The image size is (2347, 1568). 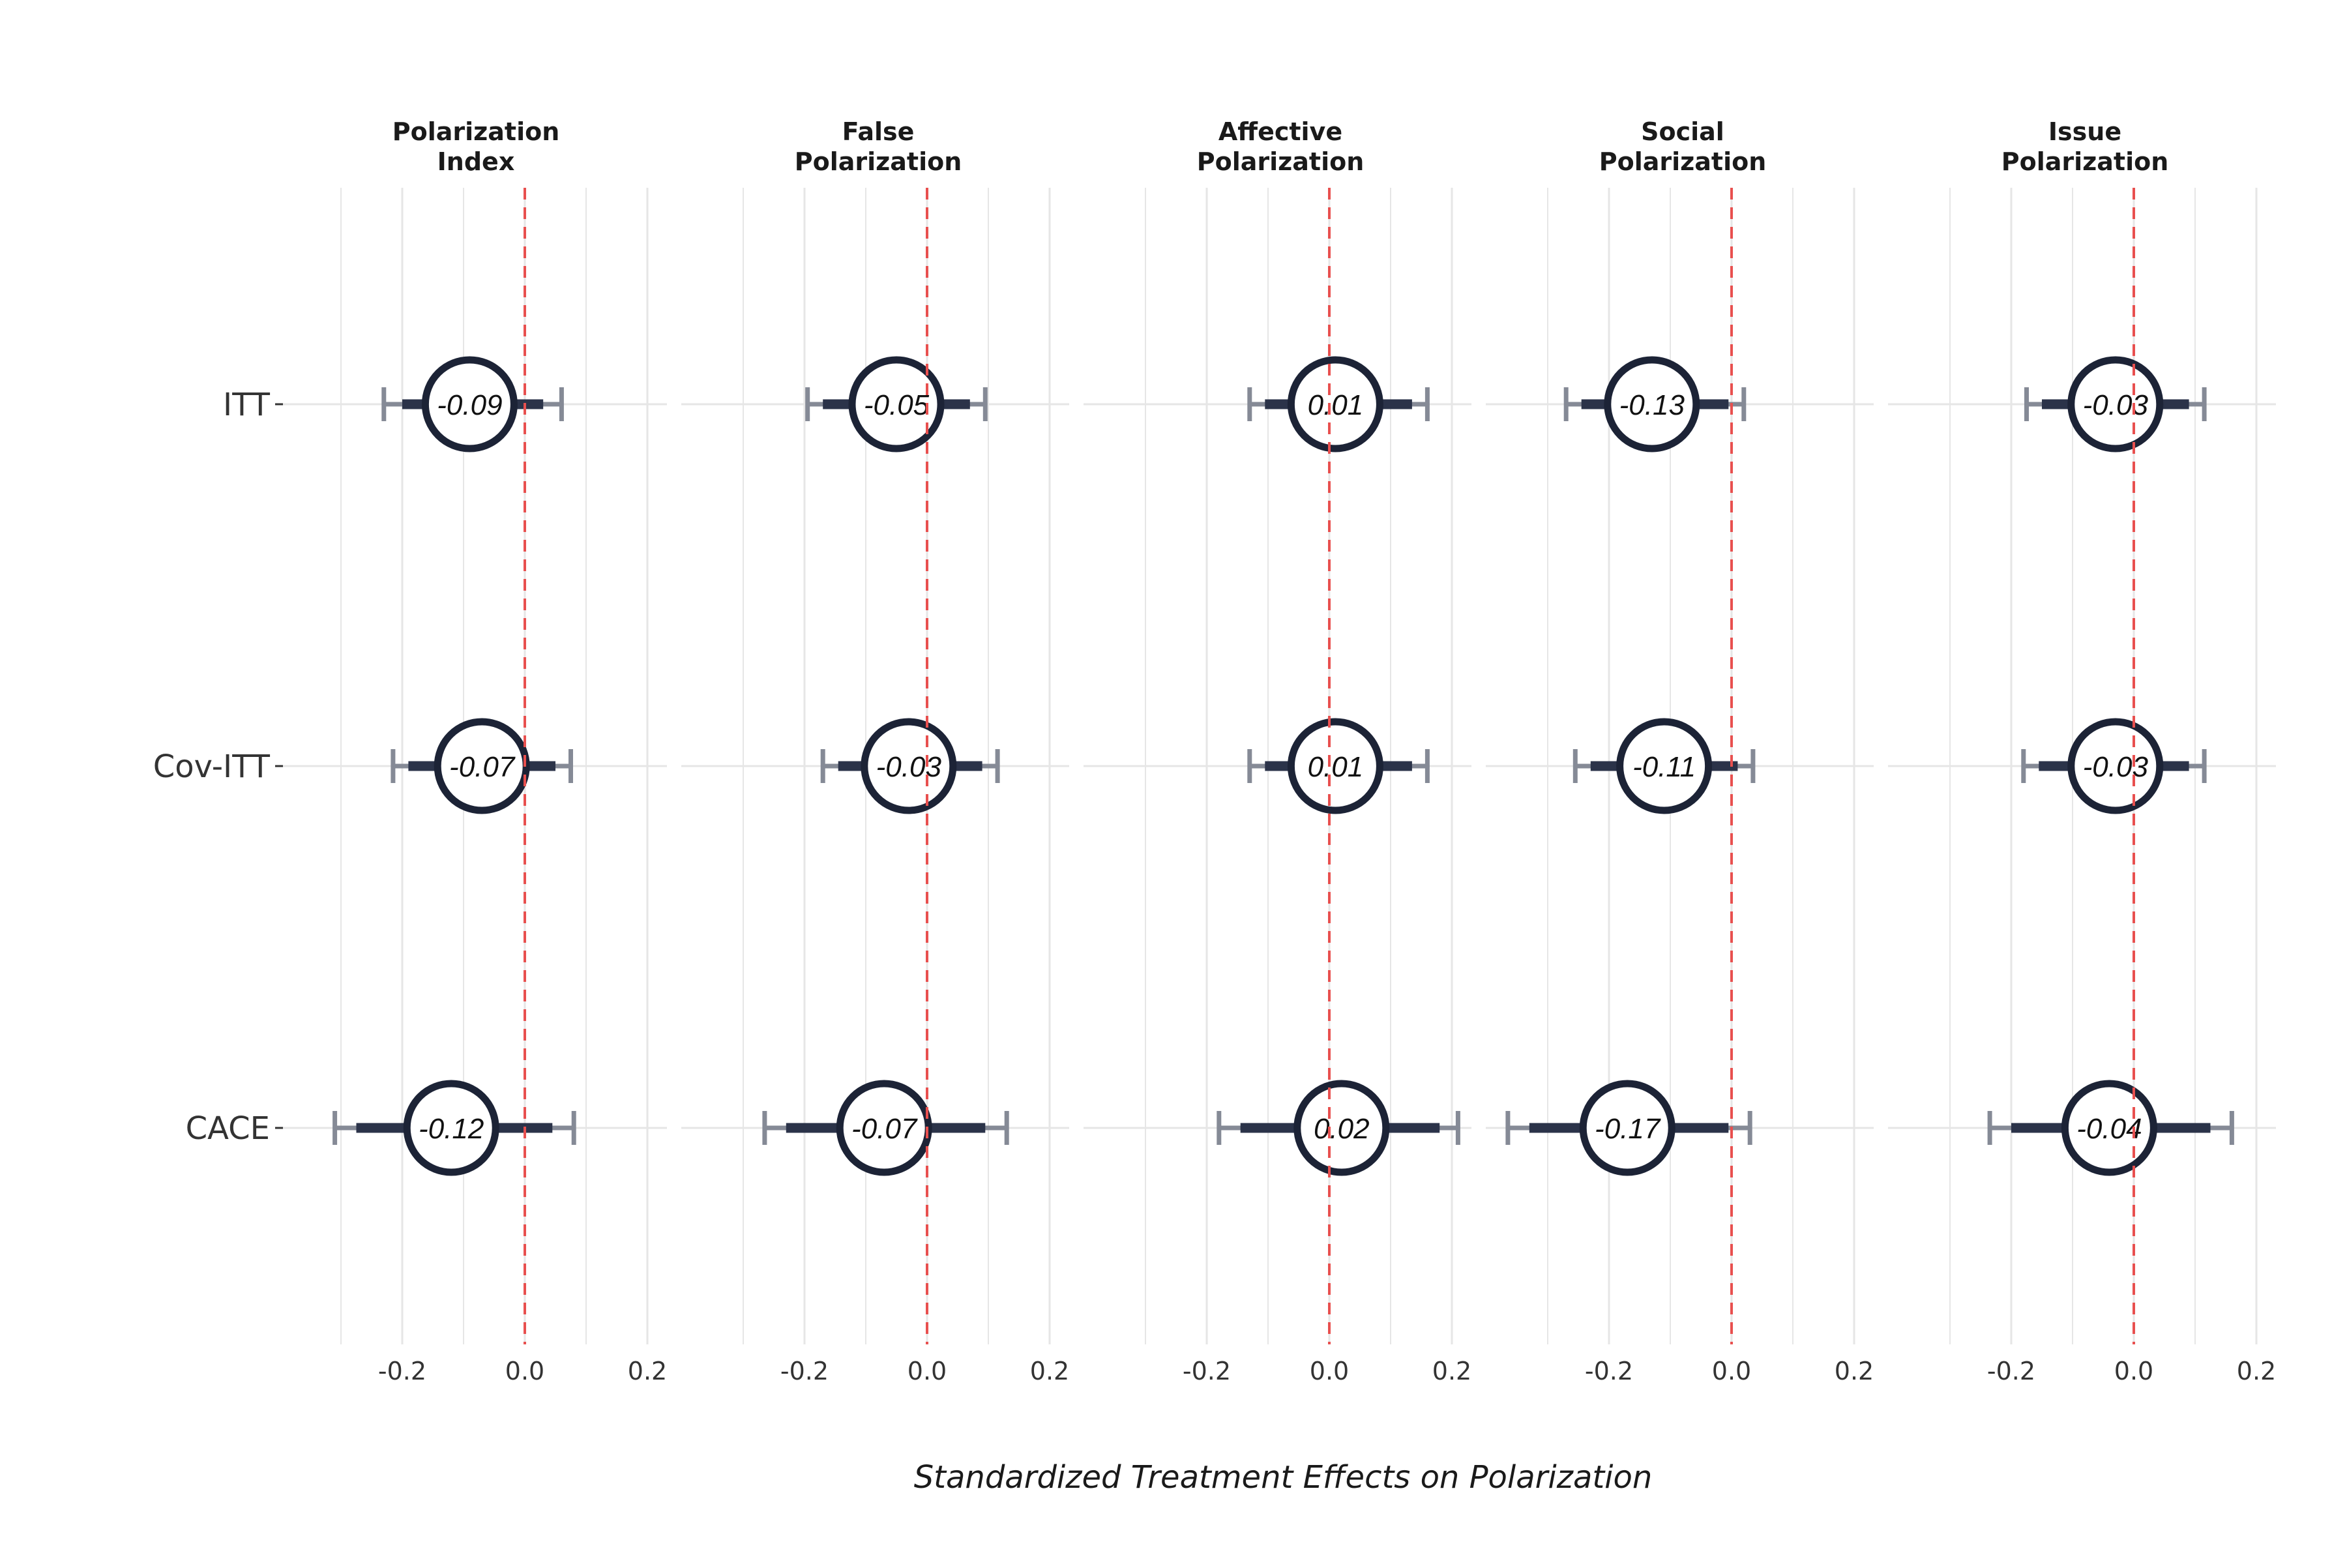 I want to click on panel-title: Polarization Index, so click(x=476, y=147).